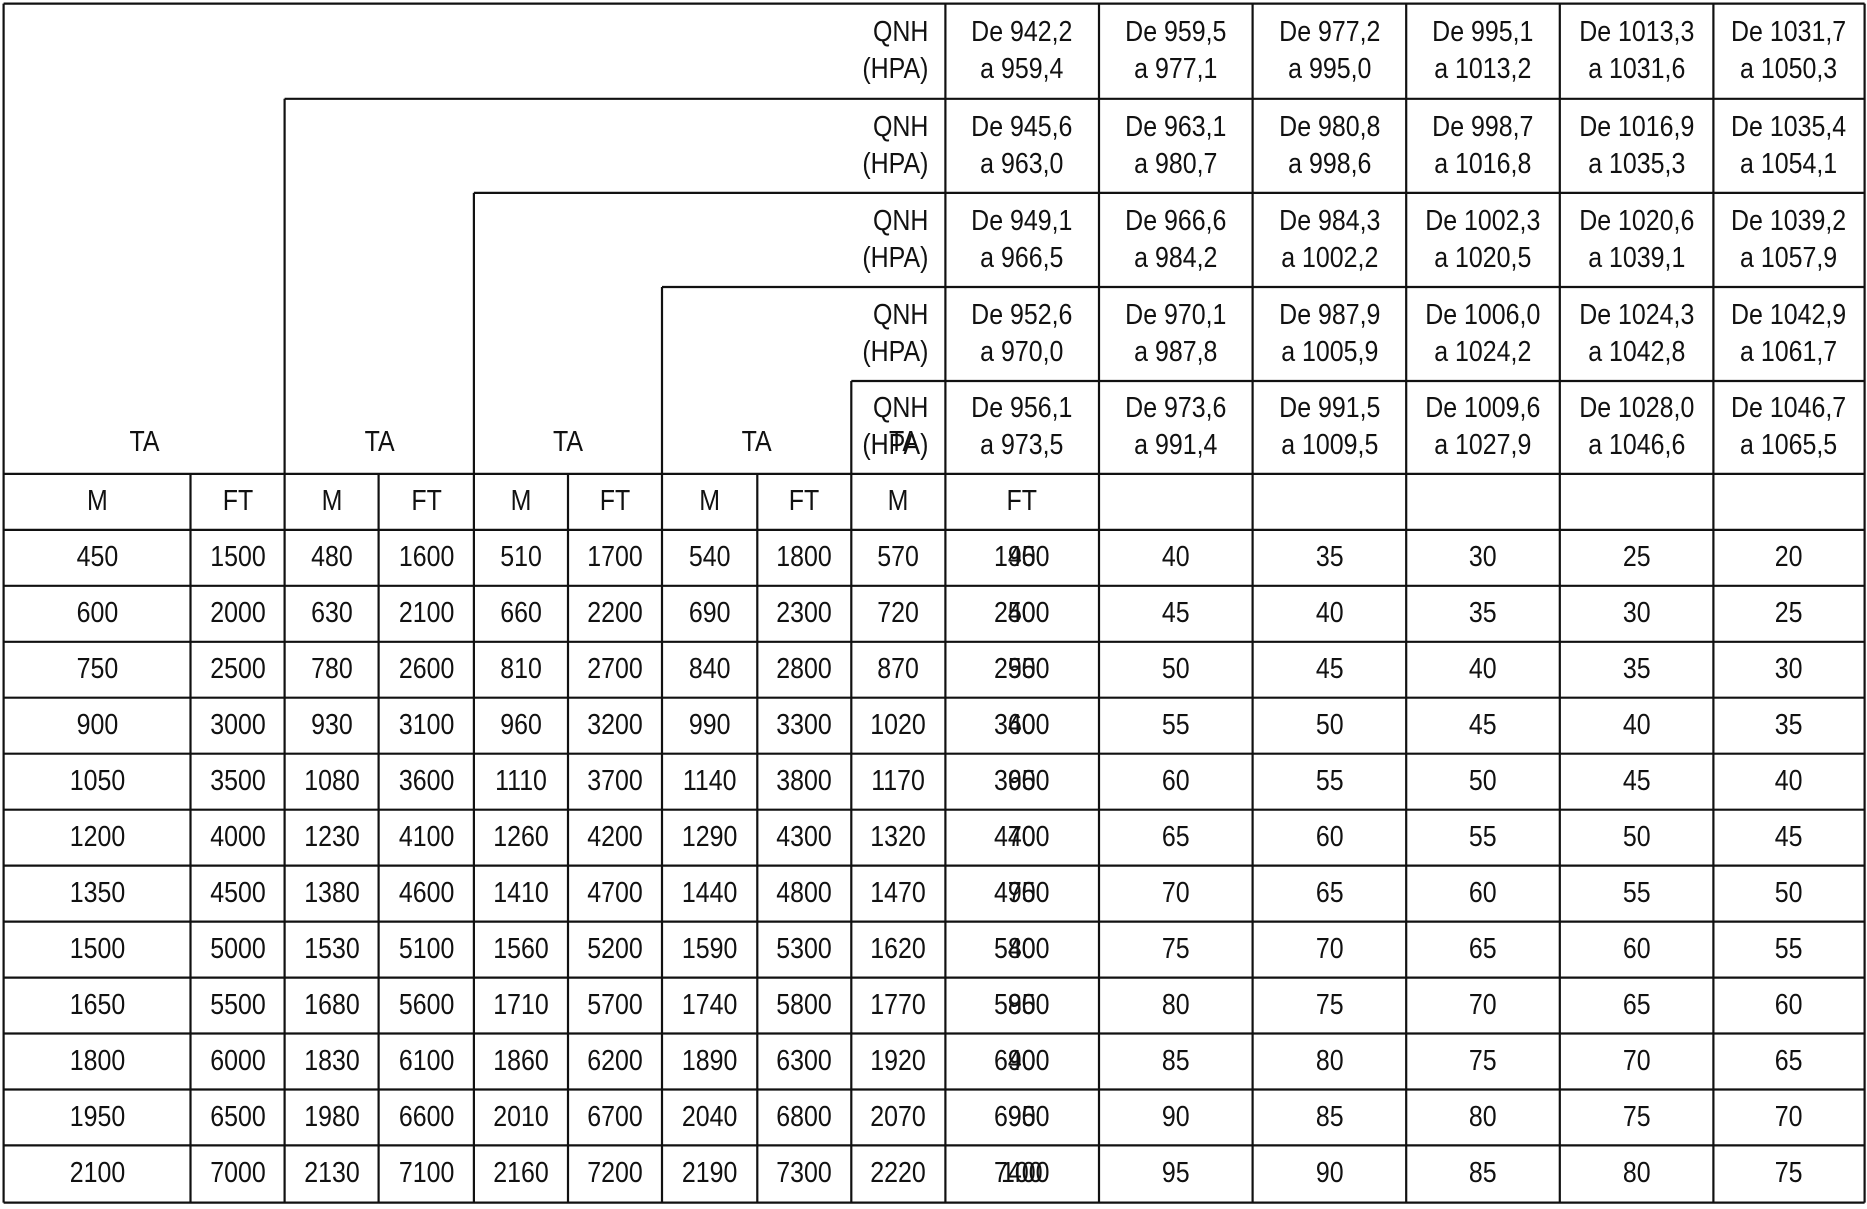  Describe the element at coordinates (615, 781) in the screenshot. I see `altitude-ft-cell: 3700` at that location.